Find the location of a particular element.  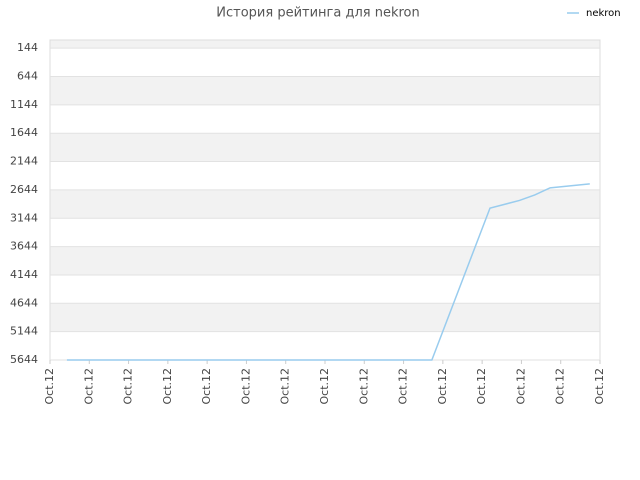

legend-label: nekron is located at coordinates (603, 13).